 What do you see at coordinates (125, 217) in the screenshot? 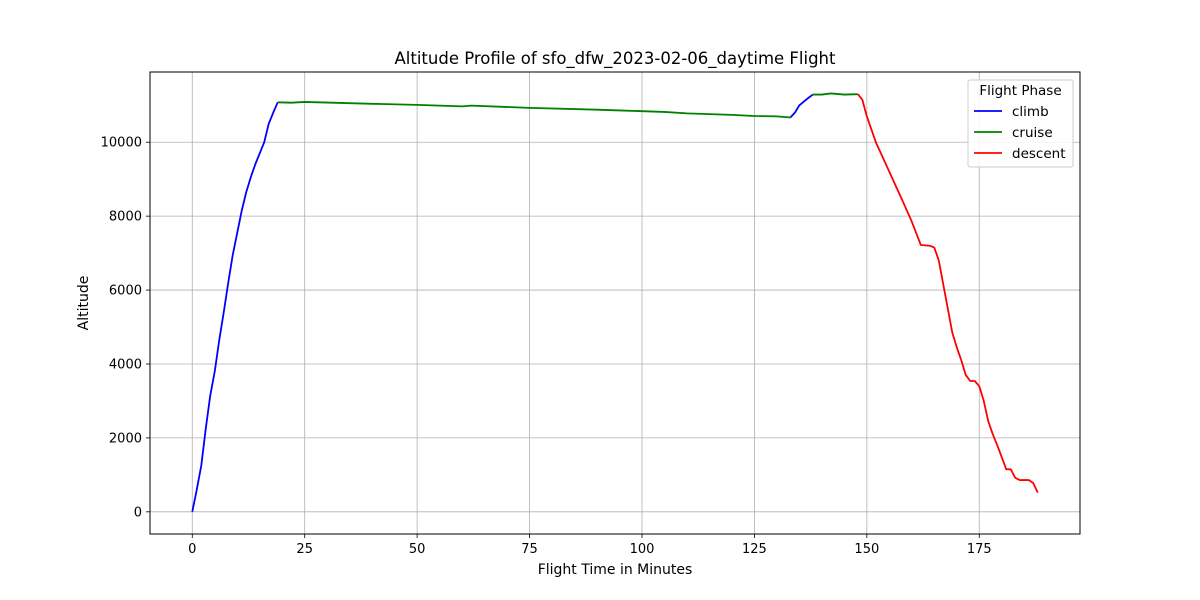
I see `y-tick-label: 8000` at bounding box center [125, 217].